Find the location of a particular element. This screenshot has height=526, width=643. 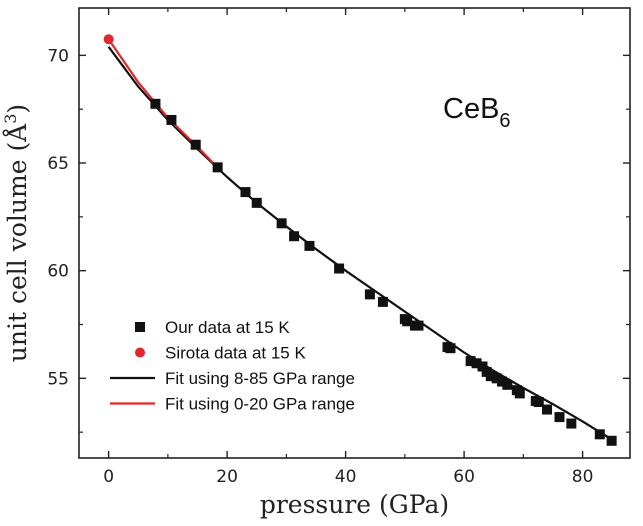

legend-label: Fit using 0-20 GPa range is located at coordinates (260, 404).